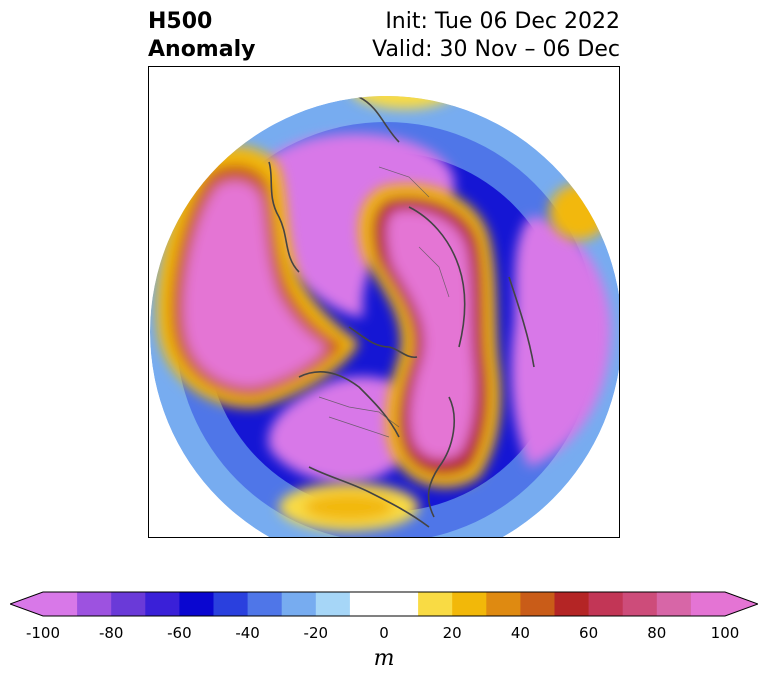  Describe the element at coordinates (179, 633) in the screenshot. I see `colorbar-tick-label: -60` at that location.